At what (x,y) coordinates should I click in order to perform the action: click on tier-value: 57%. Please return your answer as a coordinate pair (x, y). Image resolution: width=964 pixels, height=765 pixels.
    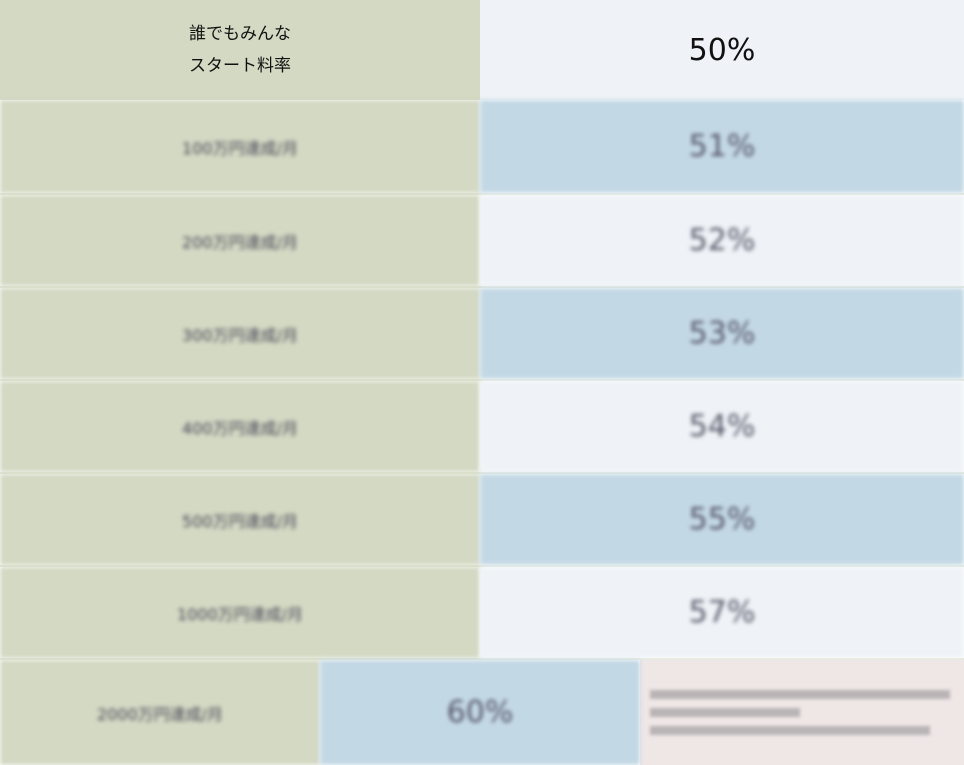
    Looking at the image, I should click on (722, 612).